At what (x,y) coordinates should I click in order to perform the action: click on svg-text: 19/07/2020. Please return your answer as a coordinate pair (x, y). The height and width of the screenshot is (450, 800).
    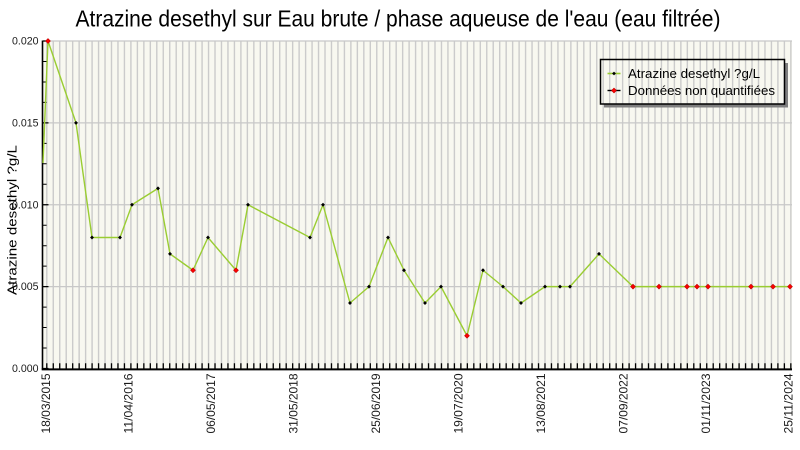
    Looking at the image, I should click on (459, 403).